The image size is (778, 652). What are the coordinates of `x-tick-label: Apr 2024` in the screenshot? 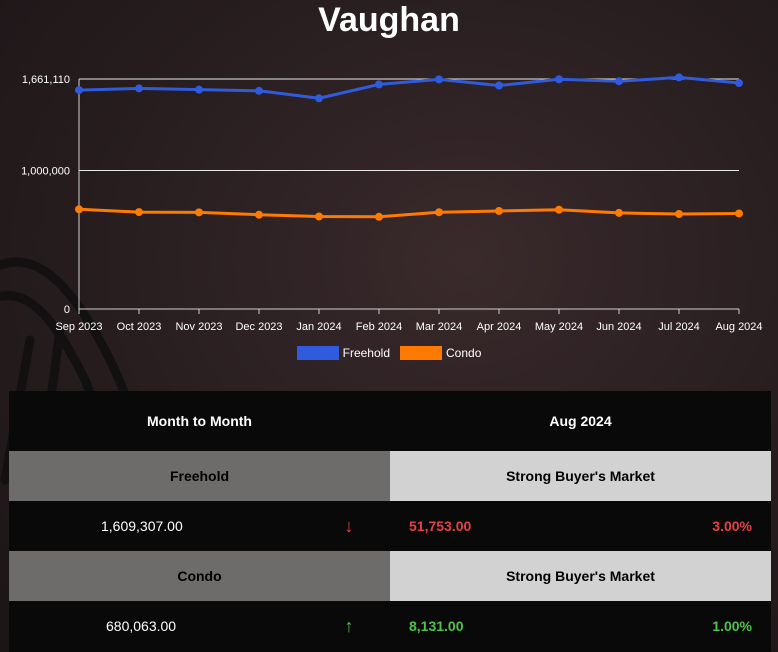 It's located at (499, 327).